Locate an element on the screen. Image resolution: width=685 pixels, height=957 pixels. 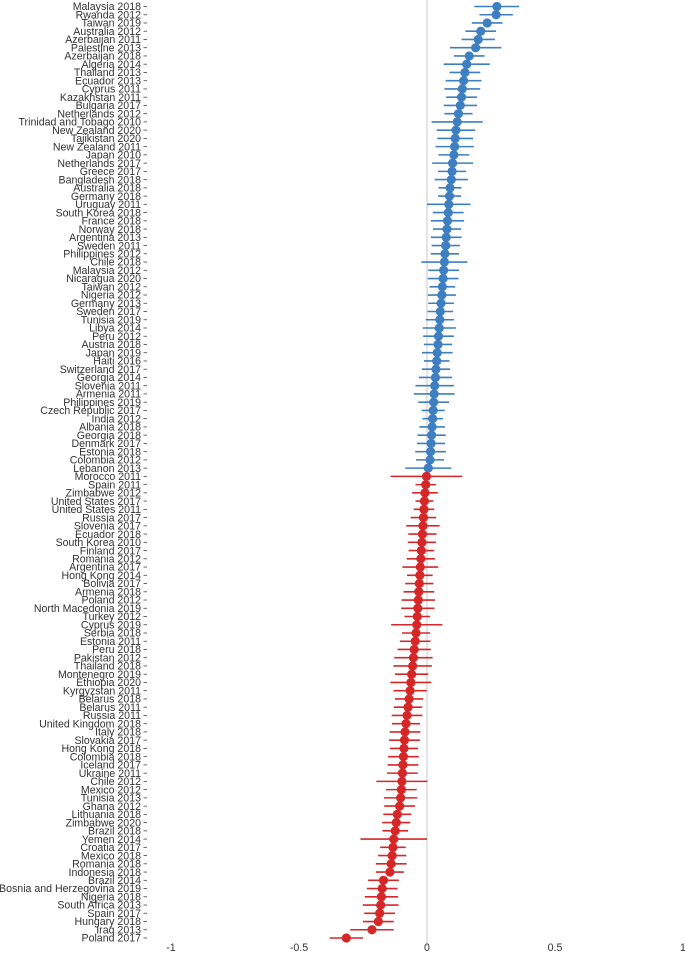
y-tick-label: Indonesia 2018 is located at coordinates (105, 873).